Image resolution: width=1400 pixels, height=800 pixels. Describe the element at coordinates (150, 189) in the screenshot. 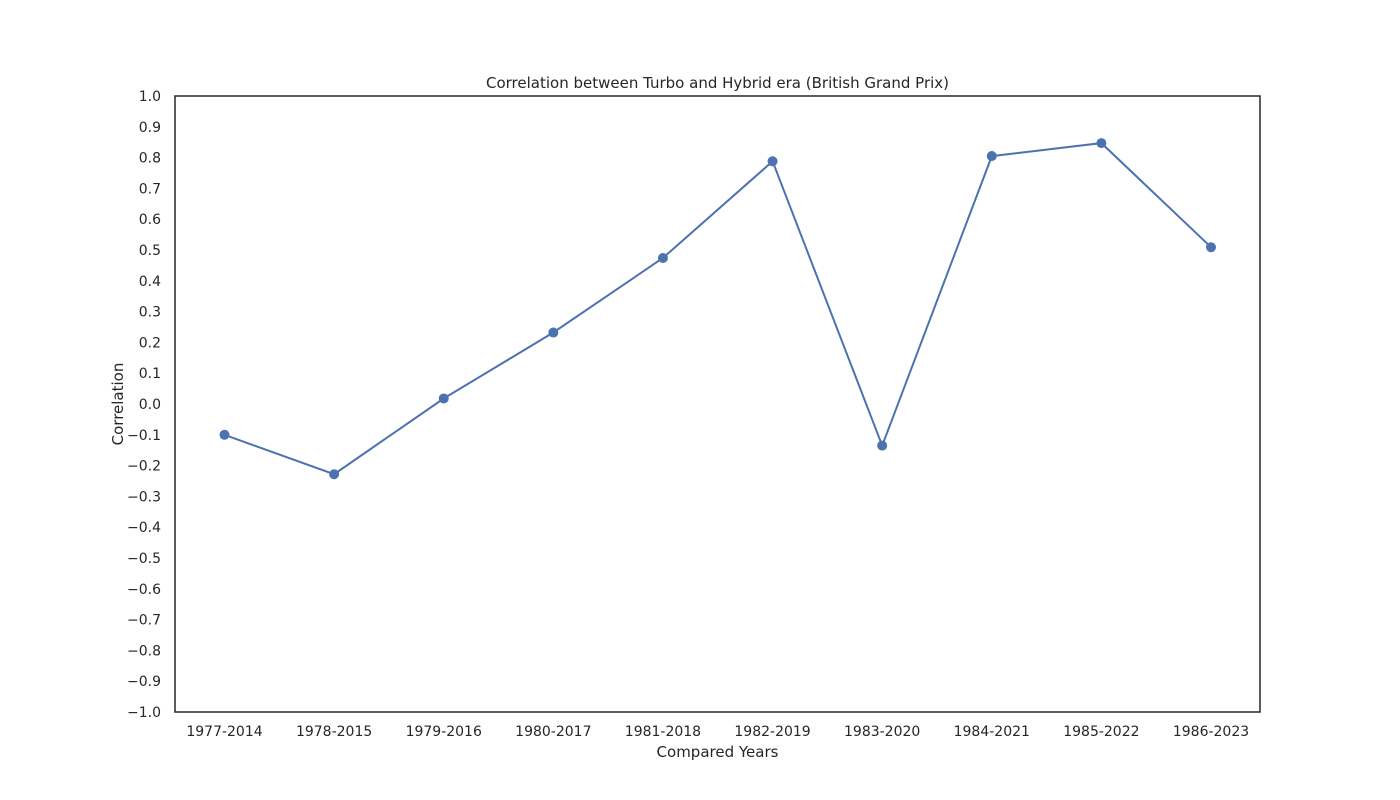

I see `y-tick-label: 0.7` at that location.